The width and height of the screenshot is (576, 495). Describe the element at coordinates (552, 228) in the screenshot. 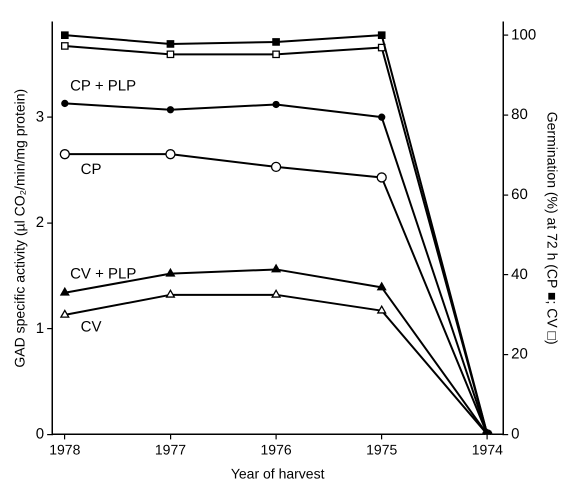

I see `y2-axis-title: Germination (%) at 72 h (CP ■; CV □)` at that location.